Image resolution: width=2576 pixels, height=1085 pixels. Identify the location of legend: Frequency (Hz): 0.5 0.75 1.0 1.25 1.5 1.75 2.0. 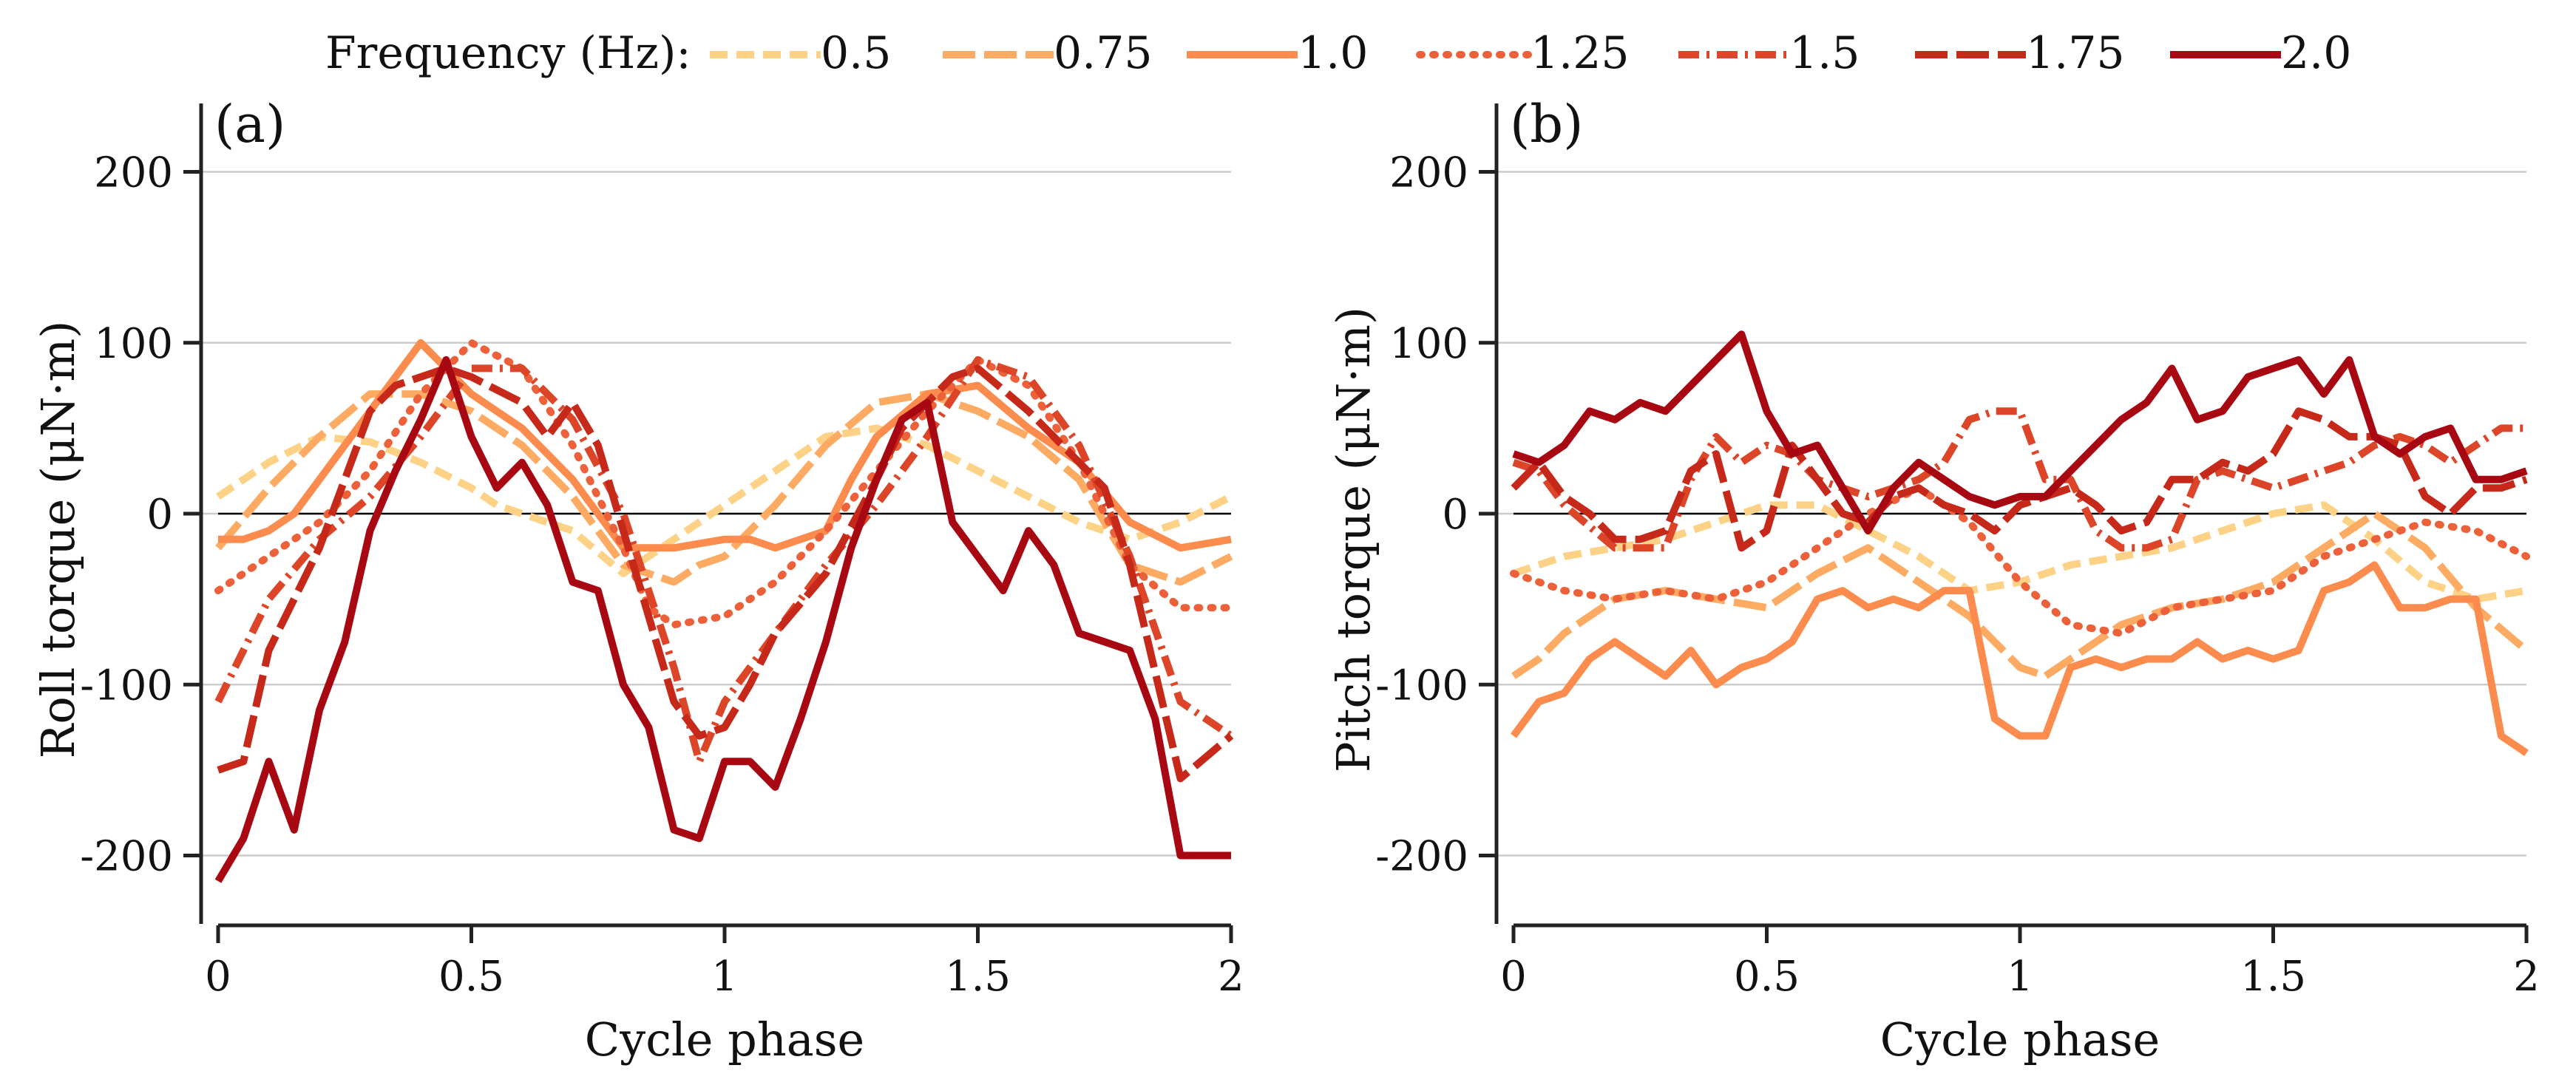
(1338, 53).